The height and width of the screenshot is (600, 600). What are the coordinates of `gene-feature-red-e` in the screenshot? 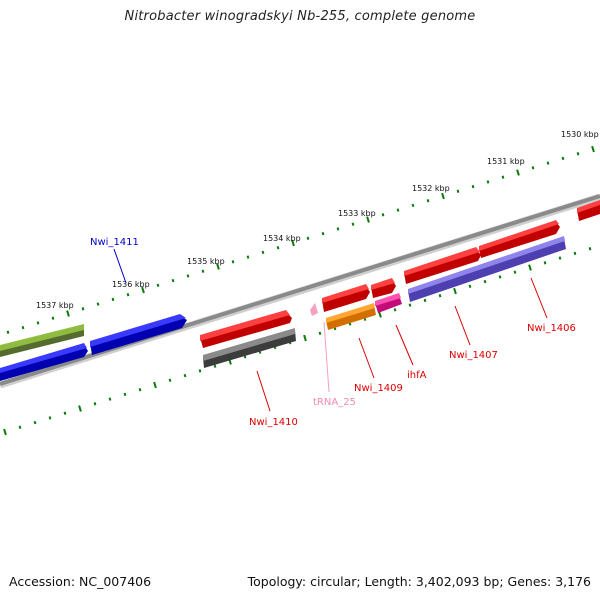 It's located at (588, 210).